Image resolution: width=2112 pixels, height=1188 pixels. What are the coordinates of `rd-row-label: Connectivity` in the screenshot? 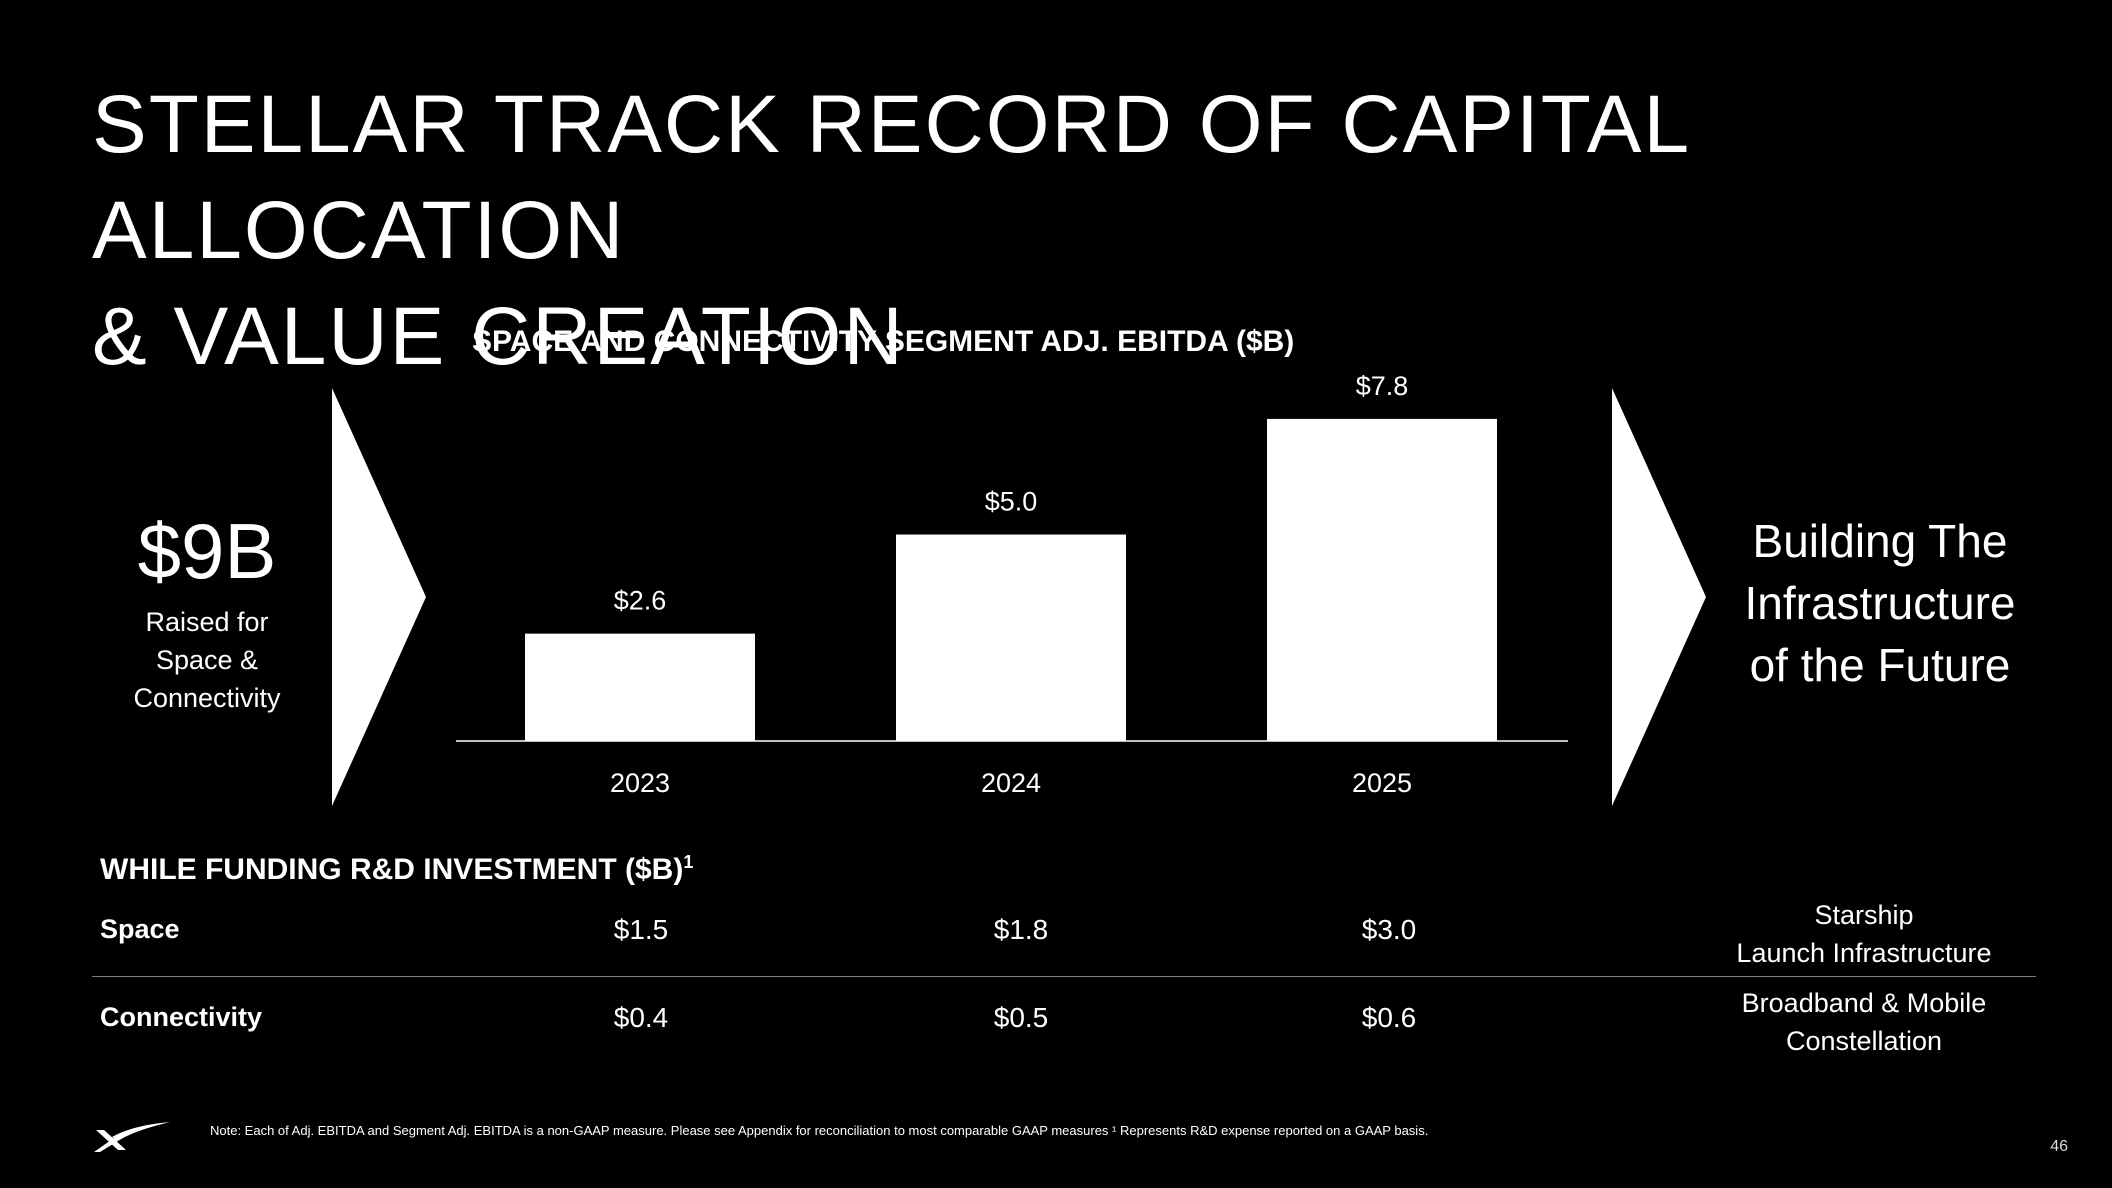 It's located at (181, 1017).